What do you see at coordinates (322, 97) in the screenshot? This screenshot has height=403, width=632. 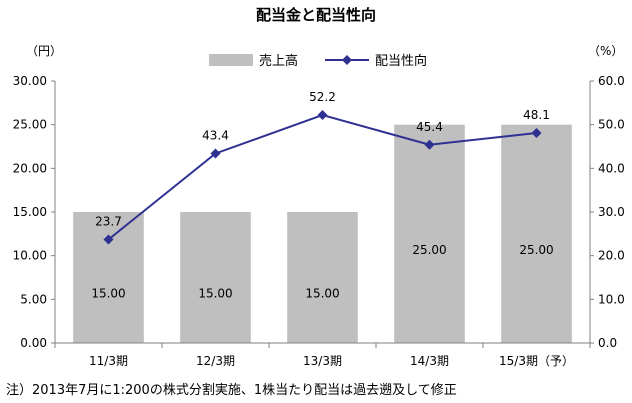 I see `line-value-label: 52.2` at bounding box center [322, 97].